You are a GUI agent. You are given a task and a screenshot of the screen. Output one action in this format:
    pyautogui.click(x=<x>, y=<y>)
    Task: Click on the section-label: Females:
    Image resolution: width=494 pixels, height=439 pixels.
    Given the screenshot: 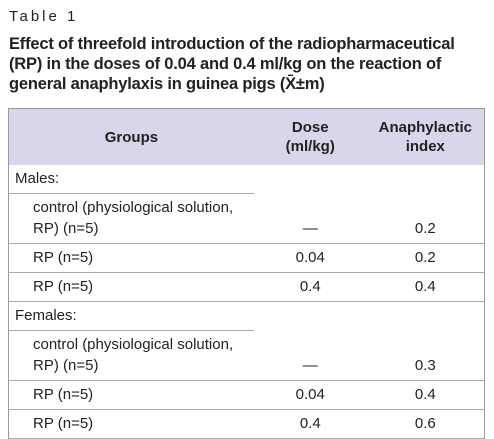 What is the action you would take?
    pyautogui.click(x=131, y=316)
    